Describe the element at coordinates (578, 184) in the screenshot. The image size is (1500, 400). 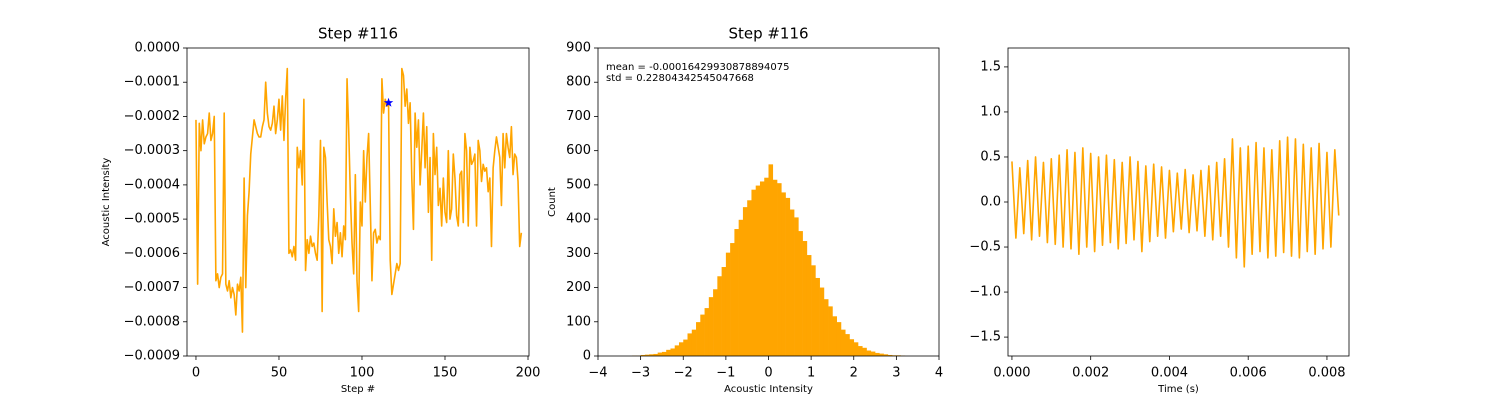
I see `y-tick-label: 500` at that location.